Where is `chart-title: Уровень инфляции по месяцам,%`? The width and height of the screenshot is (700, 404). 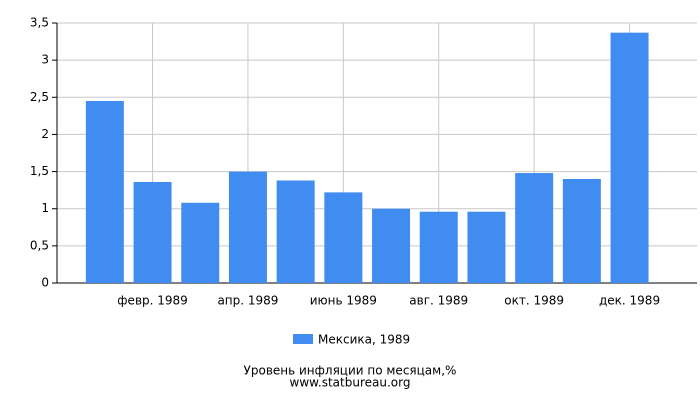
chart-title: Уровень инфляции по месяцам,% is located at coordinates (350, 371).